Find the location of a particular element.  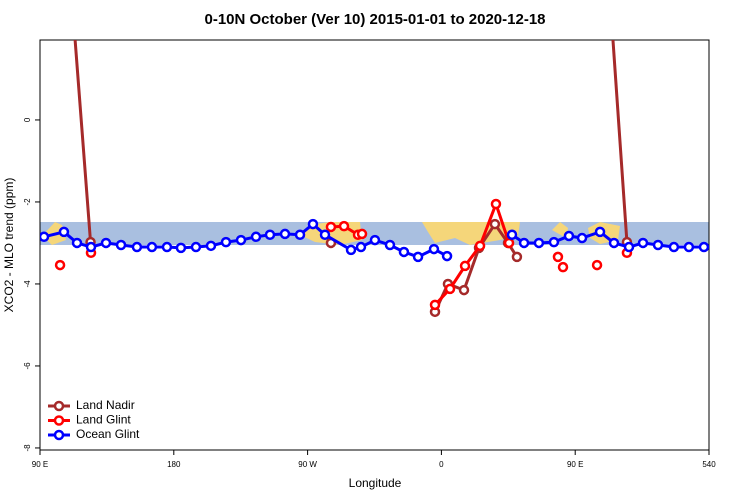

legend-label: Land Glint is located at coordinates (103, 420).